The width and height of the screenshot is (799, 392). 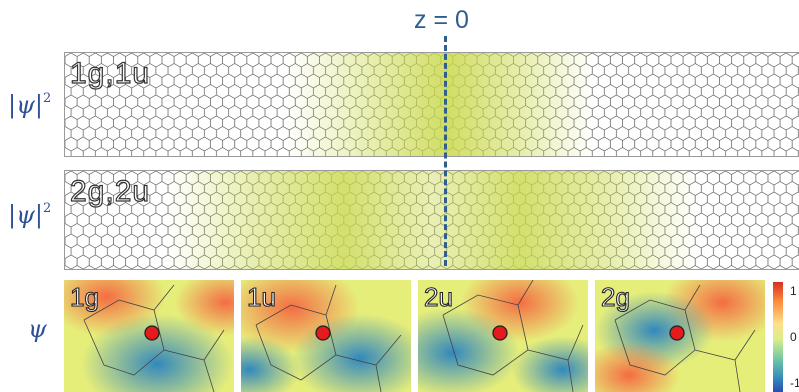 I want to click on z-zero-label: z = 0, so click(x=441, y=20).